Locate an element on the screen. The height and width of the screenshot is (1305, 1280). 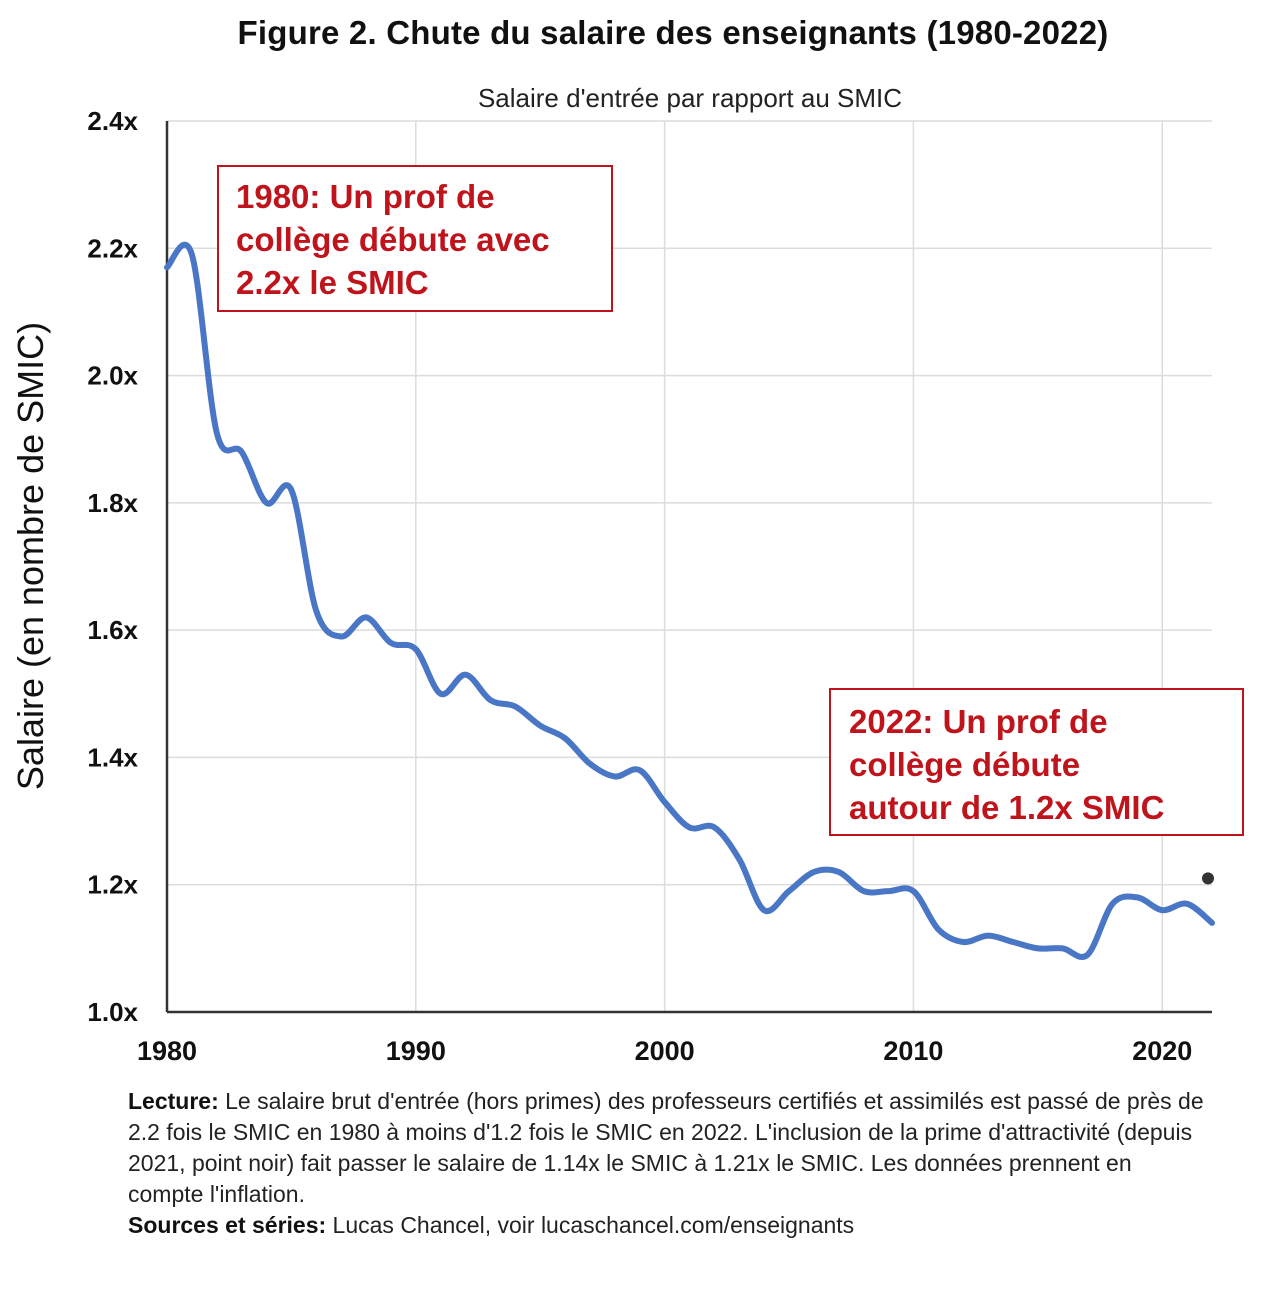
x-tick-label: 2000 is located at coordinates (665, 1051).